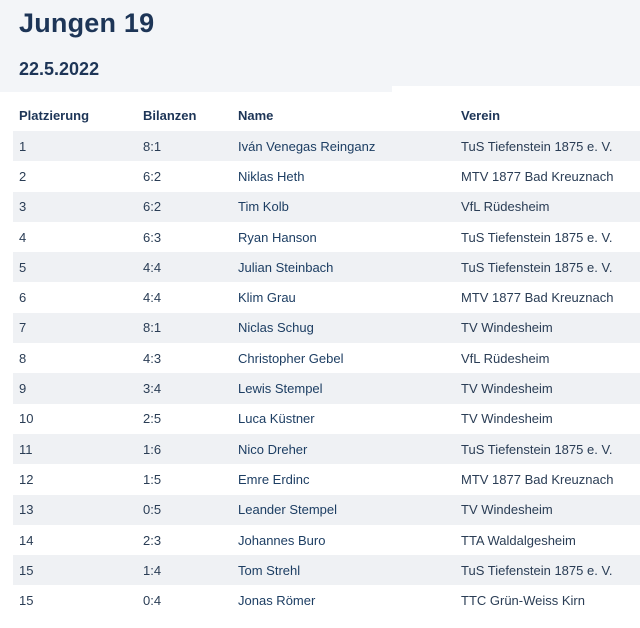  What do you see at coordinates (343, 570) in the screenshot?
I see `name-cell: Tom Strehl` at bounding box center [343, 570].